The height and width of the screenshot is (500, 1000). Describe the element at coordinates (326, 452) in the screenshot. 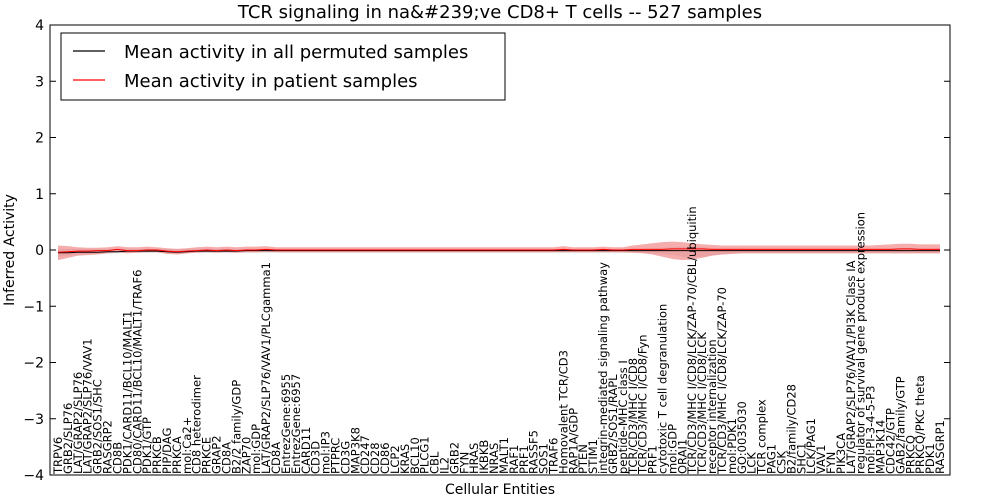

I see `x-tick-label: mol:IP3` at that location.